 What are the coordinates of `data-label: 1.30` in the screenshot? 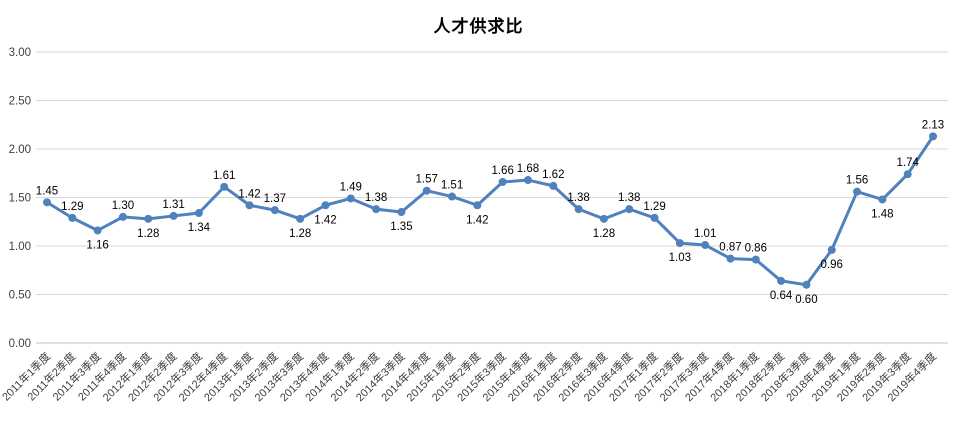 It's located at (123, 206).